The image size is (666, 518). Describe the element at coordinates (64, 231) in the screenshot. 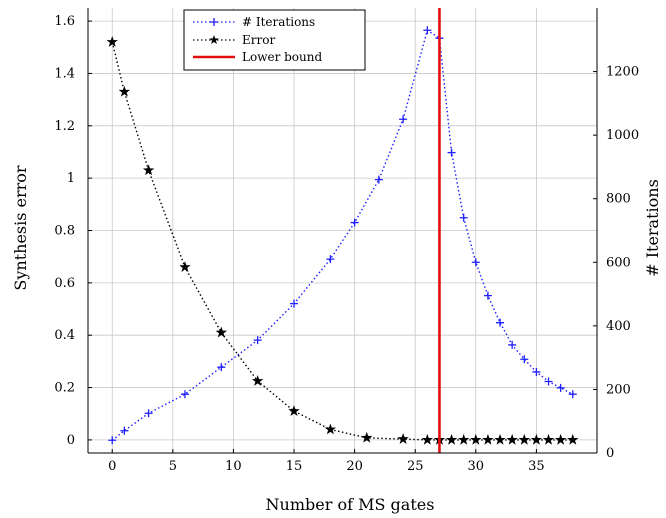

I see `y-left-tick-label: 0.8` at that location.